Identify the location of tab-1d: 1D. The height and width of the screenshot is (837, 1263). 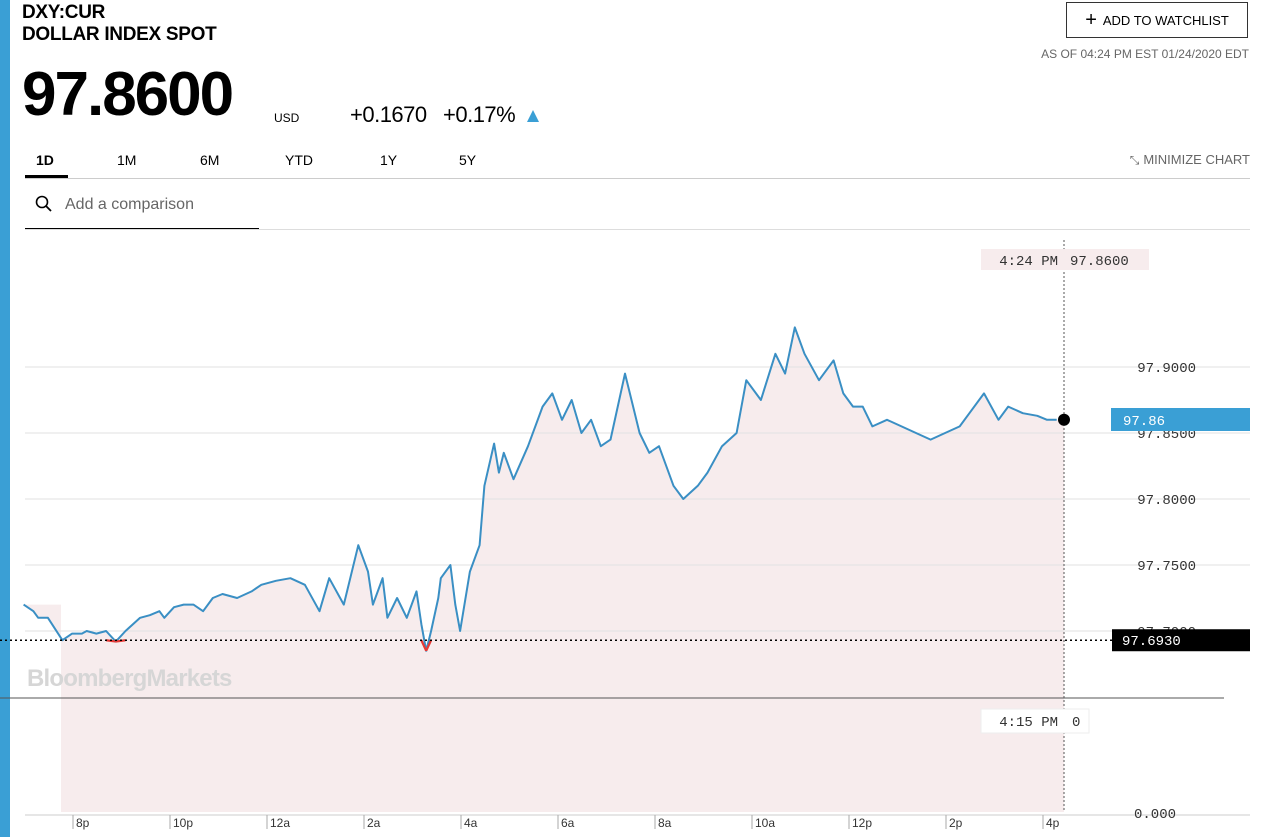
(45, 160).